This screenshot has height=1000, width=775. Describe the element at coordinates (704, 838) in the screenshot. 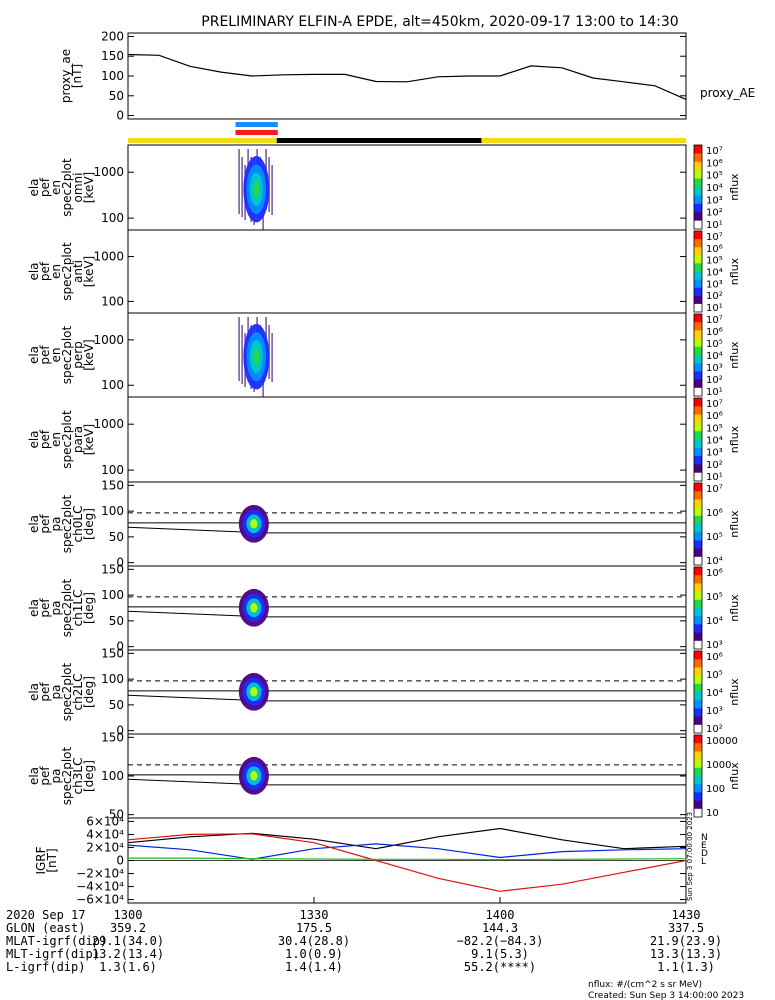

I see `igrf-legend-N: N` at that location.